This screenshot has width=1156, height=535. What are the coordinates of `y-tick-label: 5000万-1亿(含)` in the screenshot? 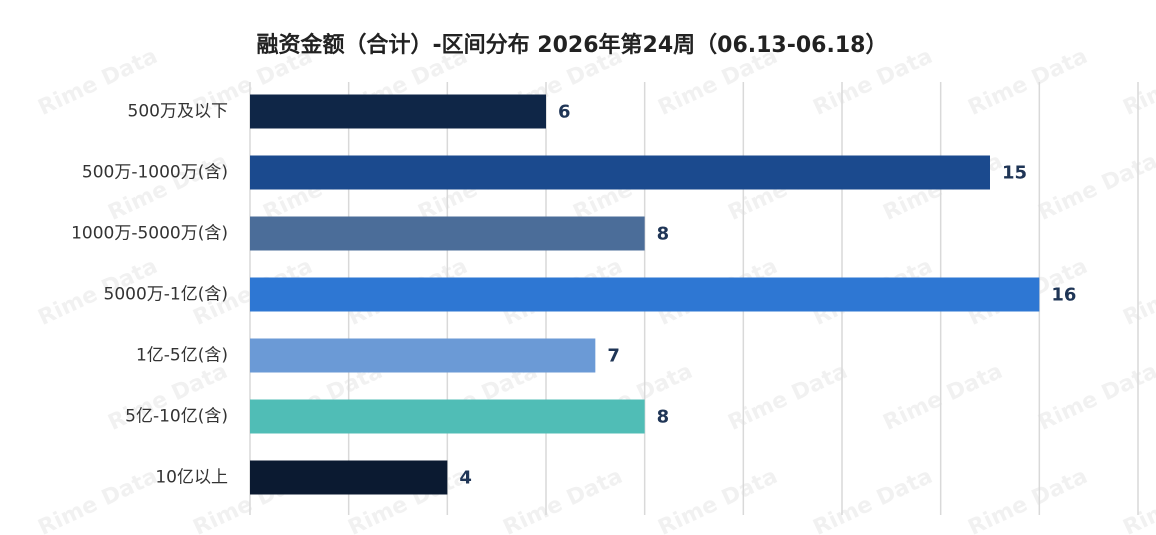 It's located at (166, 295).